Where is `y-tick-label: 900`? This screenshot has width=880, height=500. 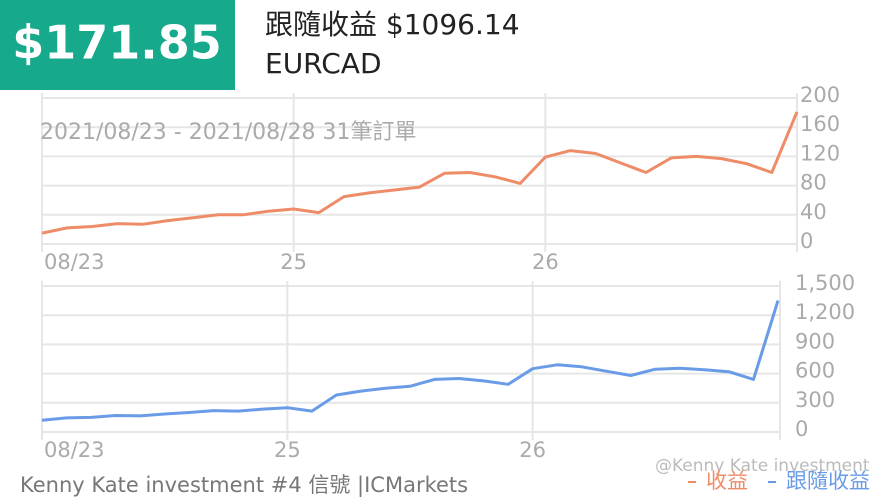 y-tick-label: 900 is located at coordinates (815, 341).